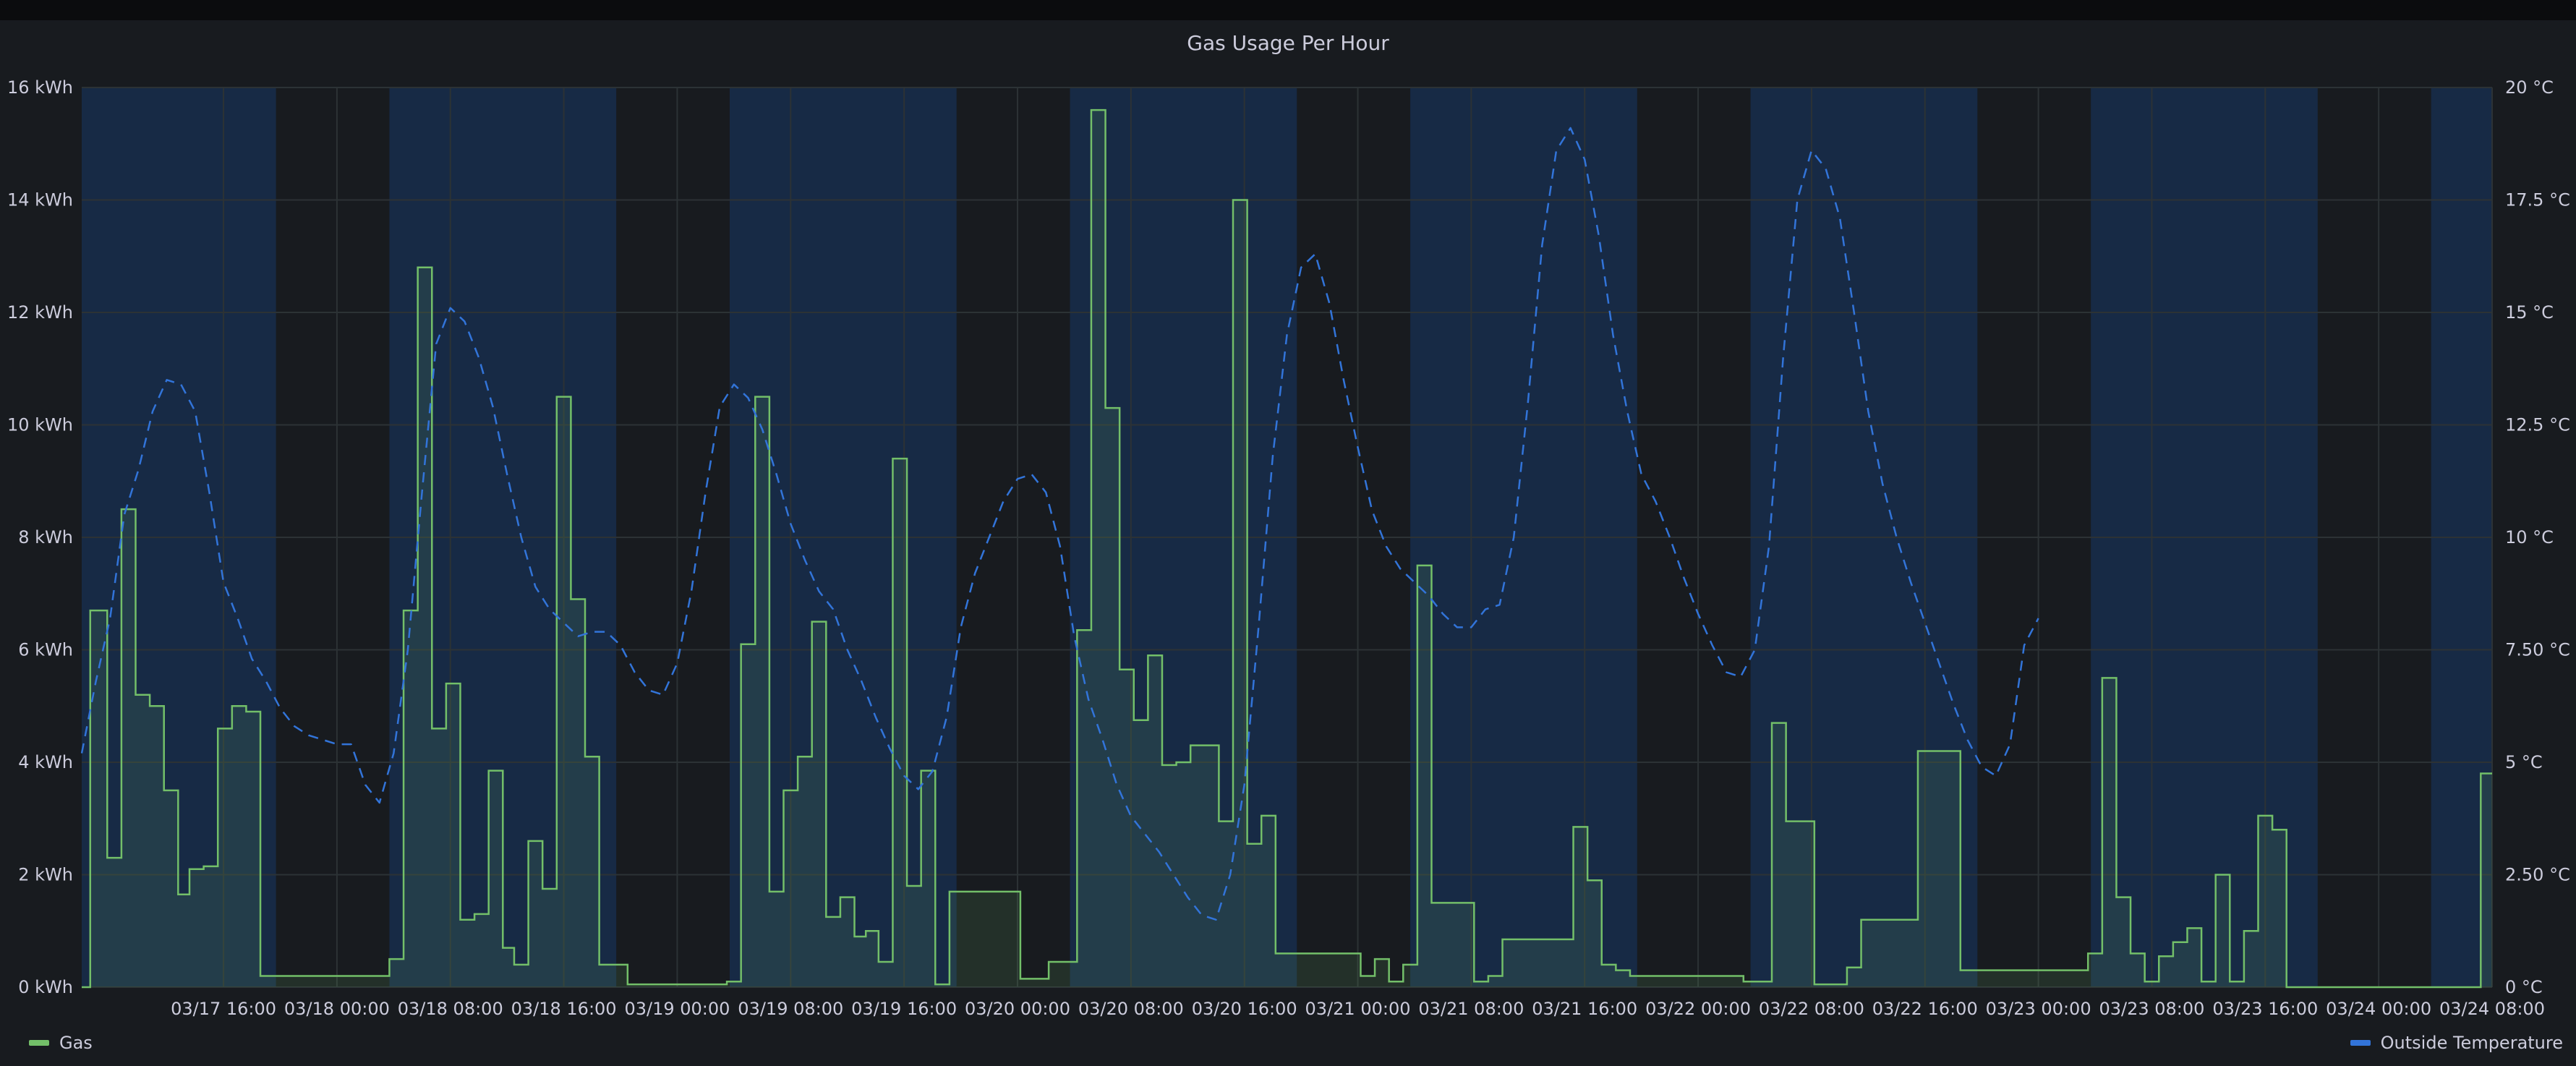  Describe the element at coordinates (2529, 537) in the screenshot. I see `right-tick-label-4: 10 °C` at that location.